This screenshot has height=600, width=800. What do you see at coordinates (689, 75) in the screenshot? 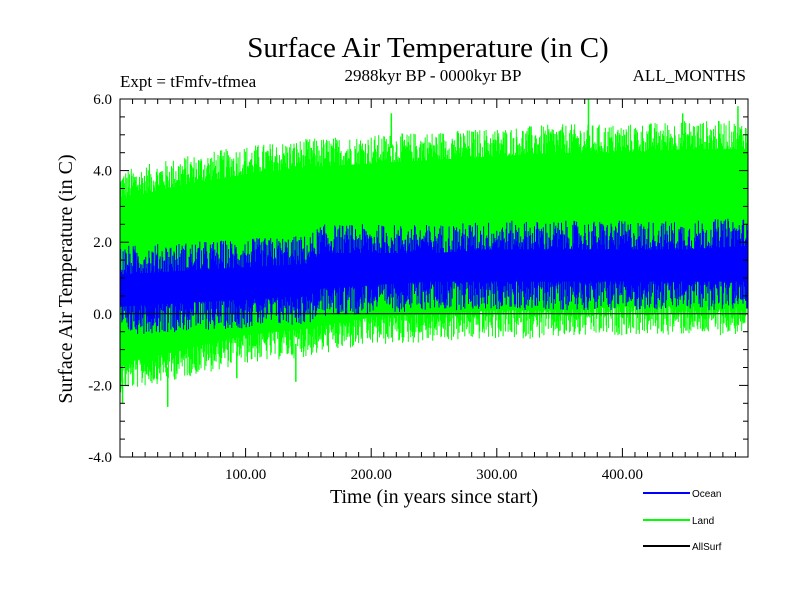
I see `months-label: ALL_MONTHS` at bounding box center [689, 75].